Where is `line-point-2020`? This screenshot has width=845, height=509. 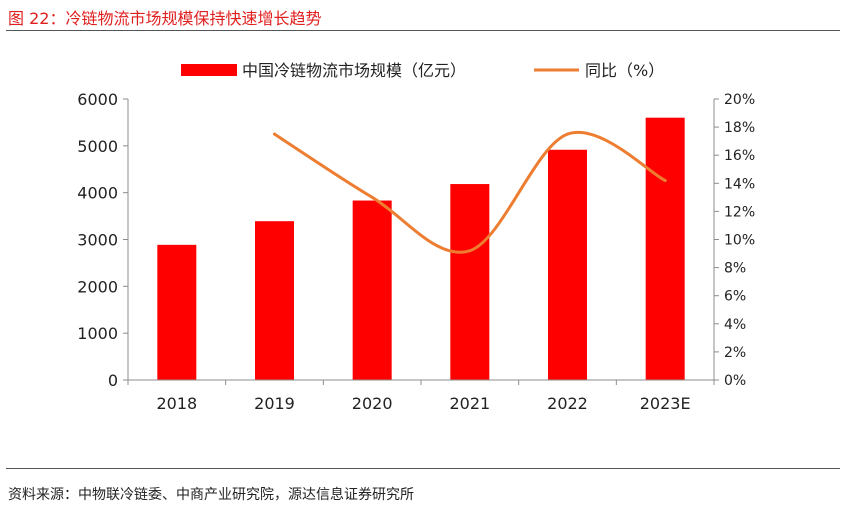 line-point-2020 is located at coordinates (372, 197).